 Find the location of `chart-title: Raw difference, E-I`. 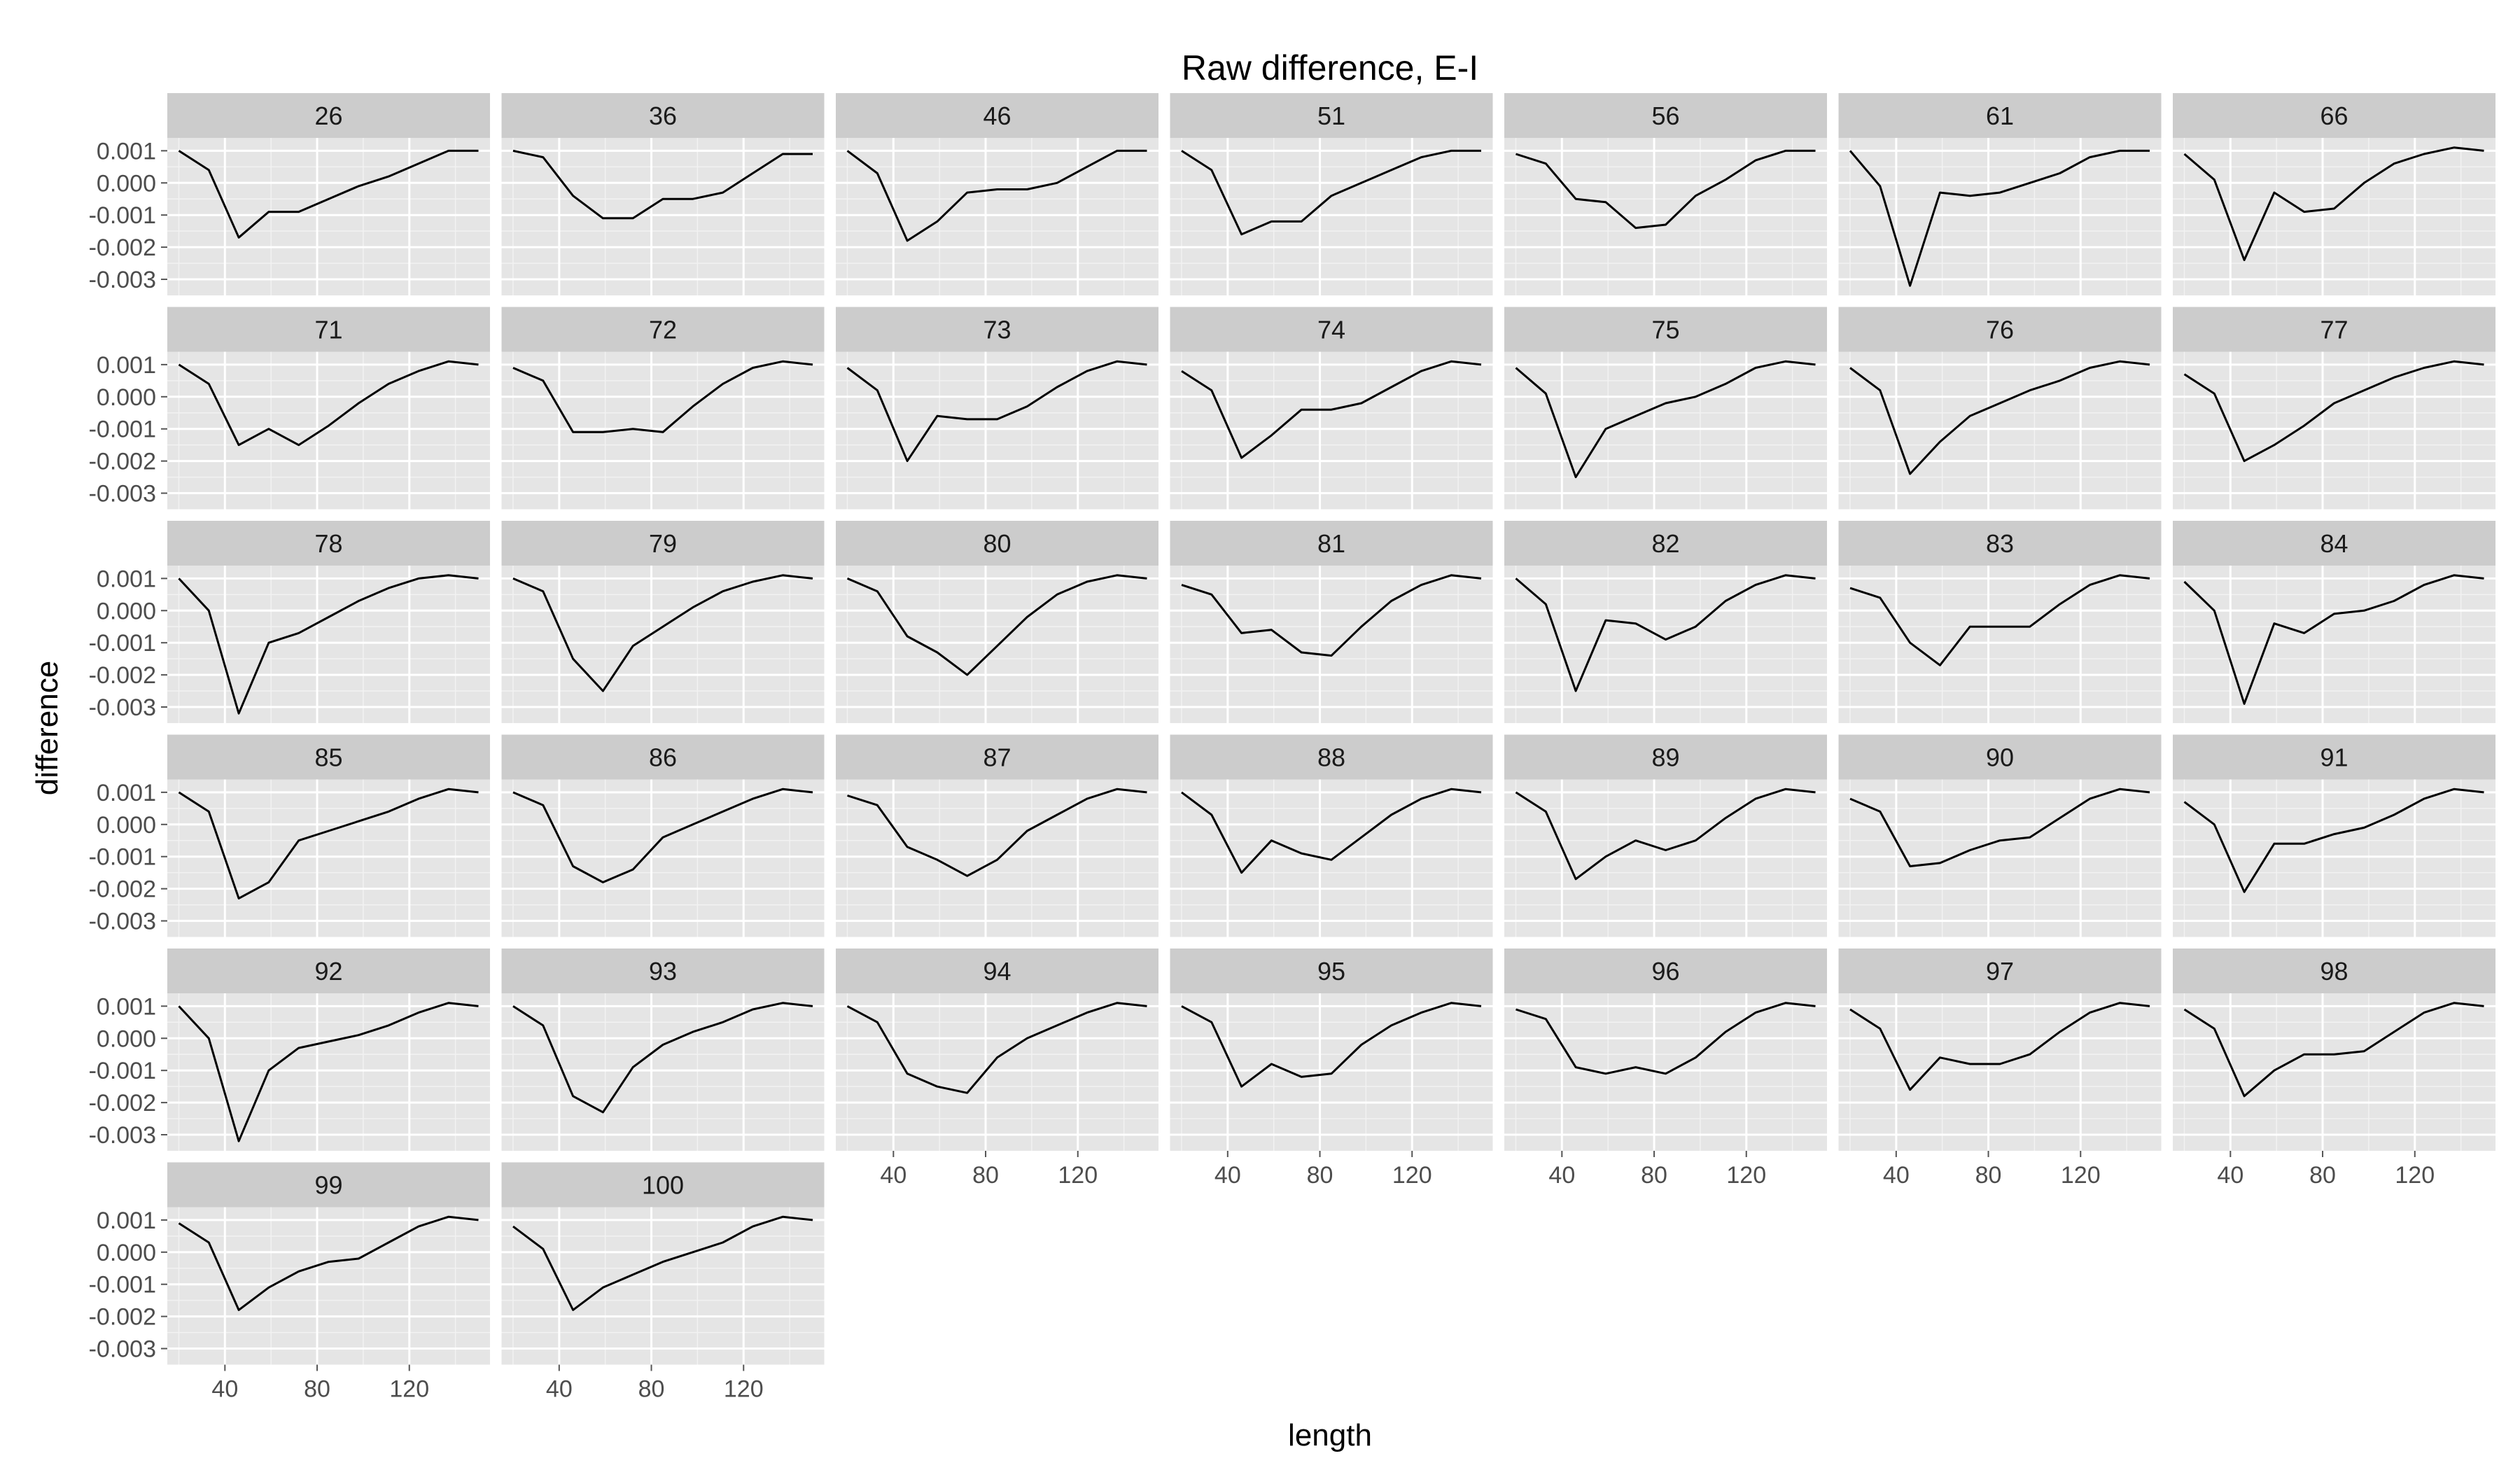

chart-title: Raw difference, E-I is located at coordinates (1330, 68).